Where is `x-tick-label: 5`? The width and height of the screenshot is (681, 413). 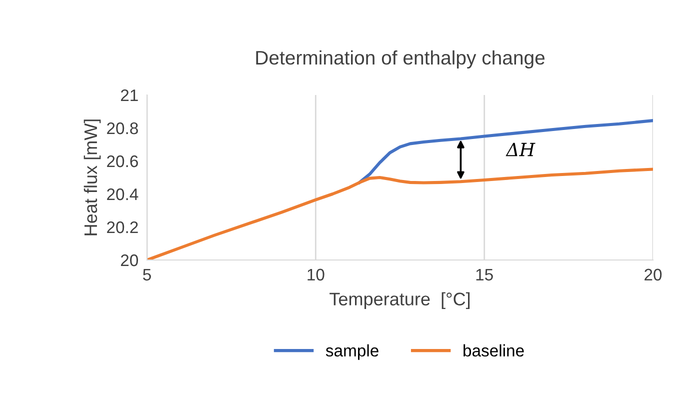
x-tick-label: 5 is located at coordinates (147, 274).